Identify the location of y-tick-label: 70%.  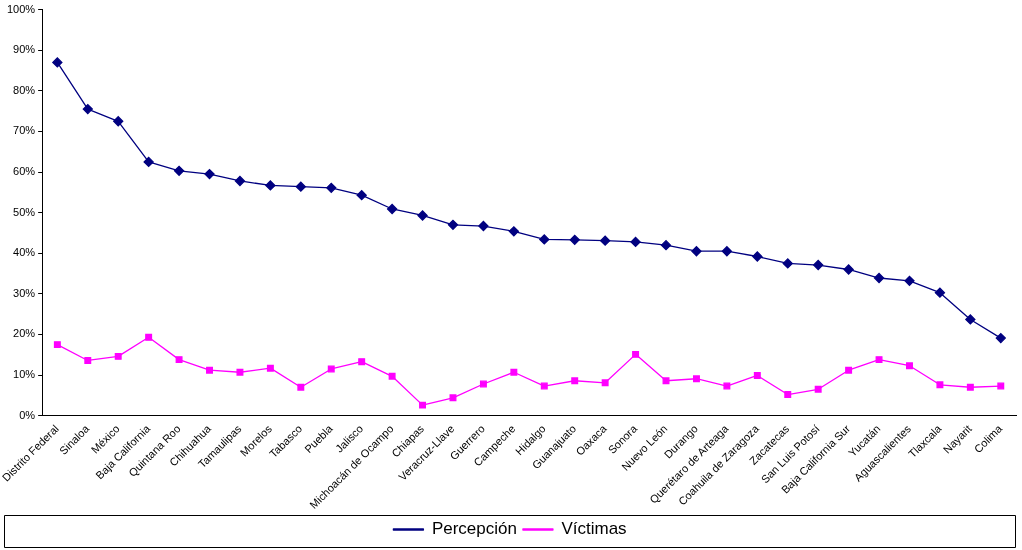
(24, 130).